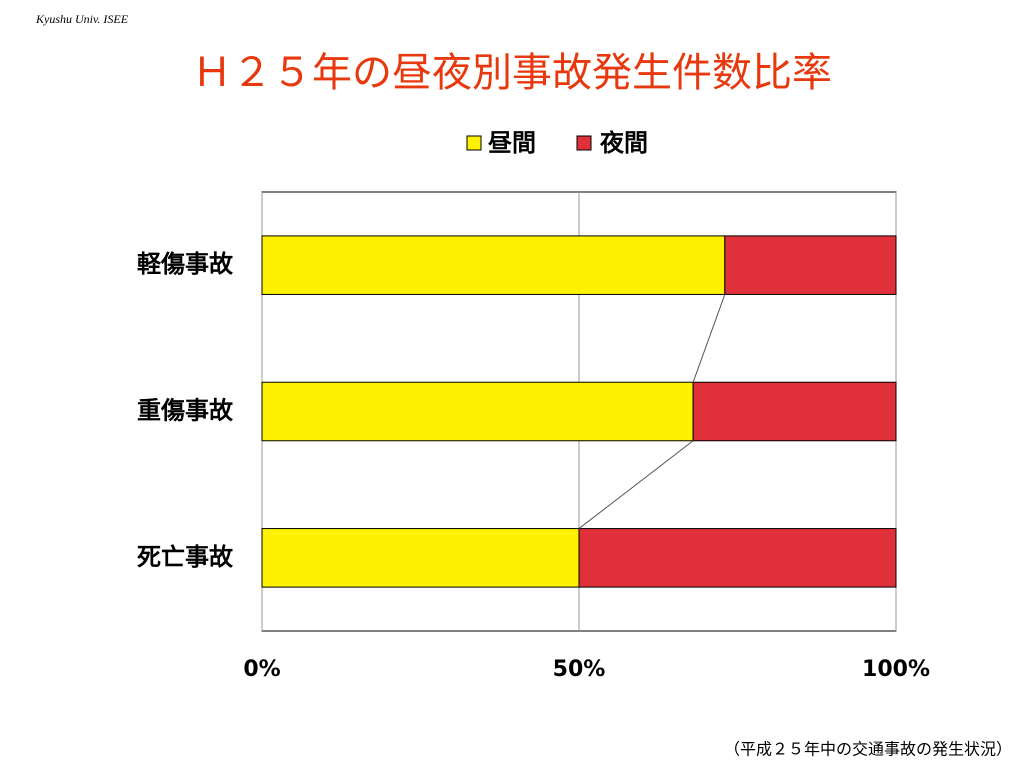  What do you see at coordinates (896, 669) in the screenshot?
I see `x-tick-label: 100%` at bounding box center [896, 669].